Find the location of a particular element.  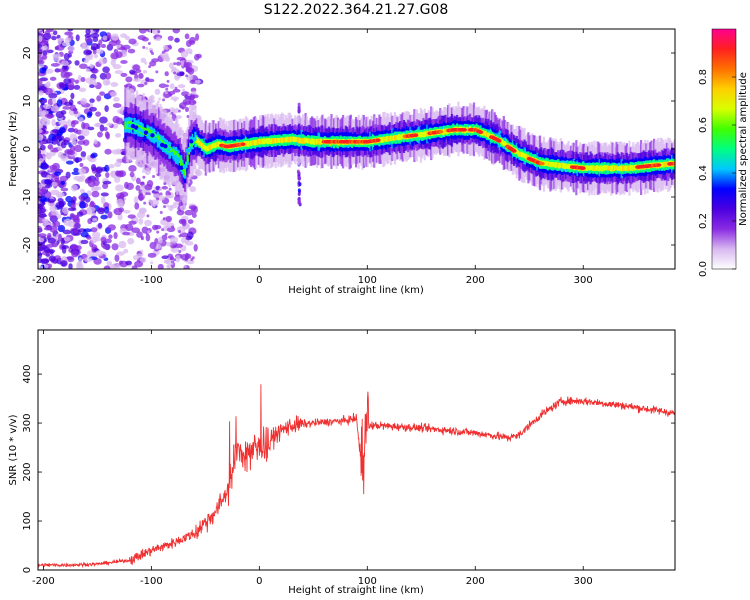

colorbar-gradient is located at coordinates (724, 149).